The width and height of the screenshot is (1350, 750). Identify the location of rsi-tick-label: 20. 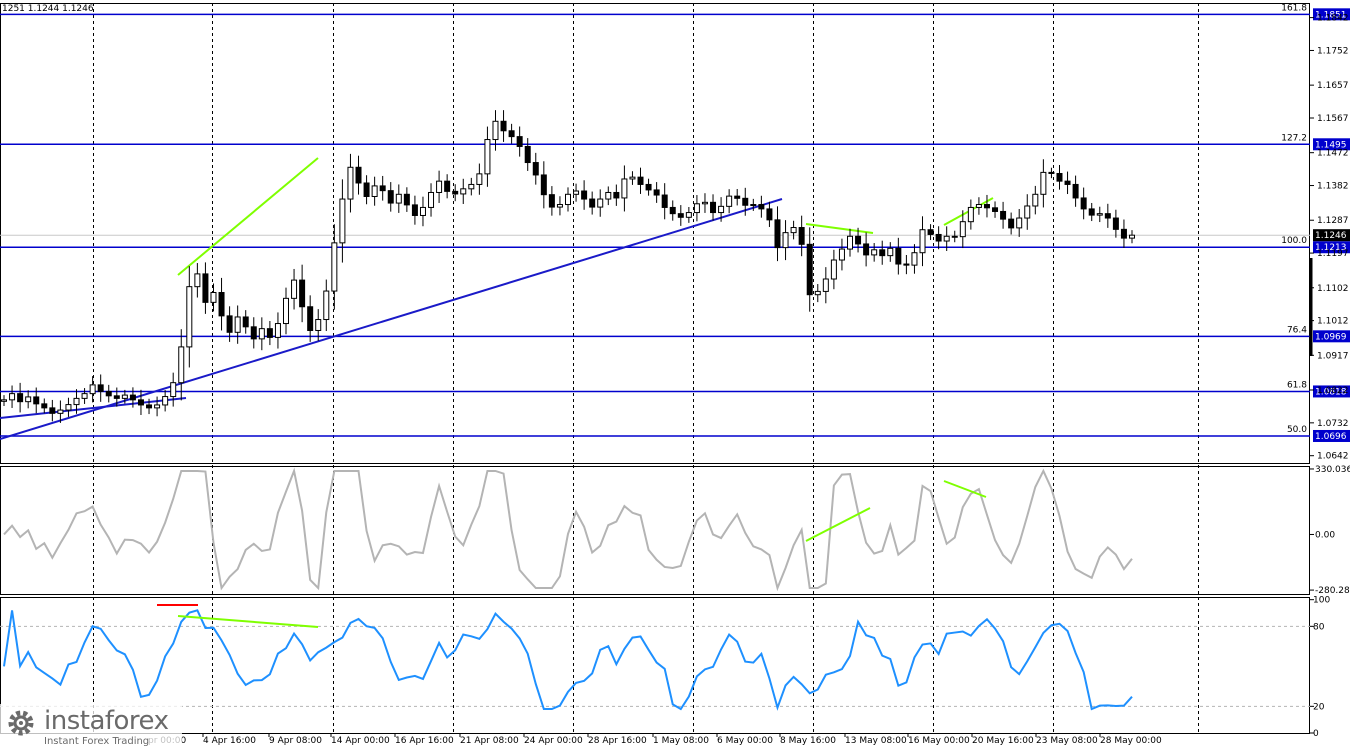
(1319, 707).